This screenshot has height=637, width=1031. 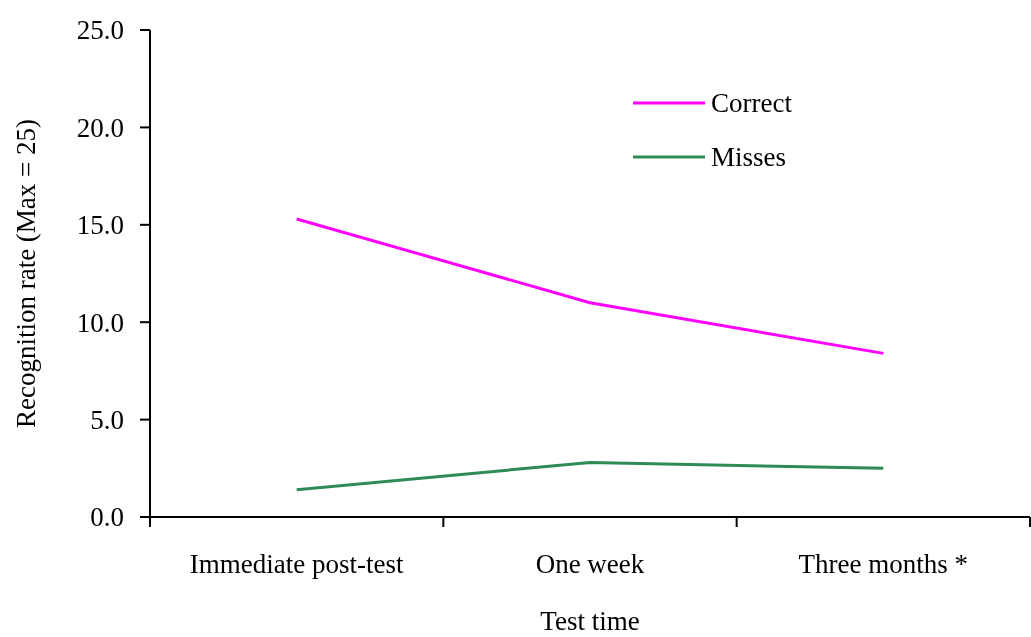 I want to click on y-tick-label: 0.0, so click(x=107, y=517).